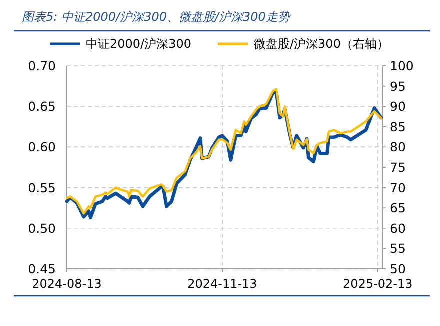  What do you see at coordinates (398, 248) in the screenshot?
I see `y2-tick-label: 55` at bounding box center [398, 248].